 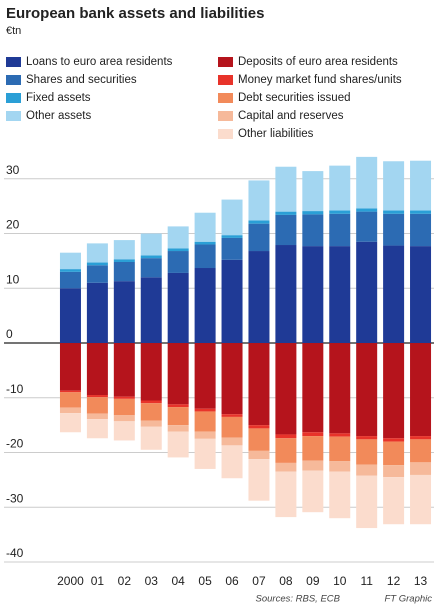 I want to click on x-tick-label: 01, so click(x=98, y=581).